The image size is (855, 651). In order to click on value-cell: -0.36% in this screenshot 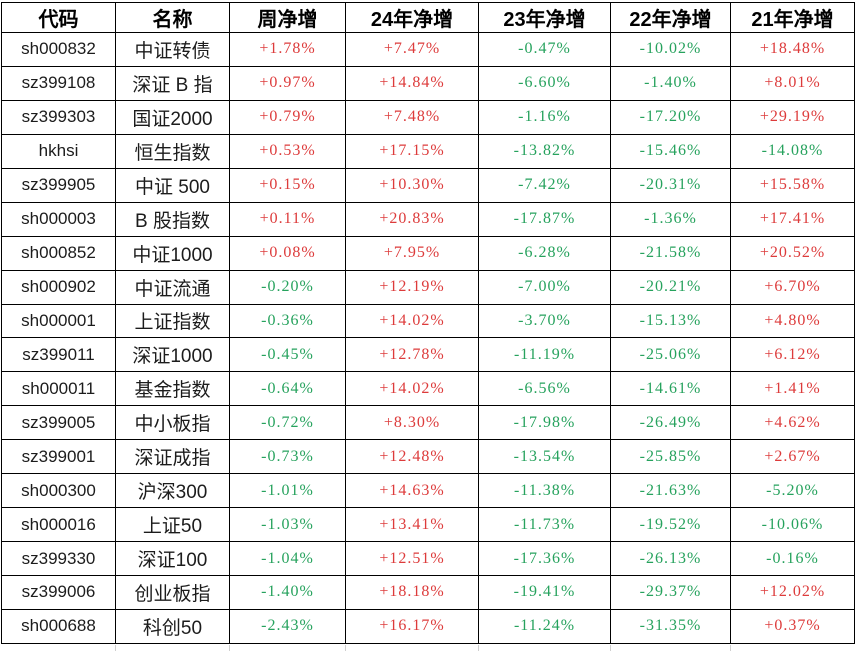, I will do `click(287, 321)`.